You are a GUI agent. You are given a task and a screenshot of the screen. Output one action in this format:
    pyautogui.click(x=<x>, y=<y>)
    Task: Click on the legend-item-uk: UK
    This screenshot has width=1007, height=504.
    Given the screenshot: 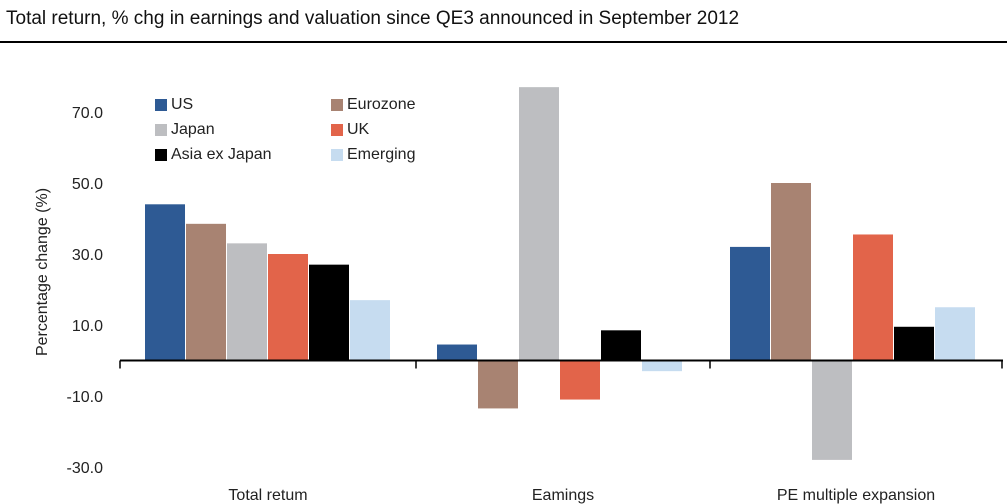 What is the action you would take?
    pyautogui.click(x=406, y=129)
    